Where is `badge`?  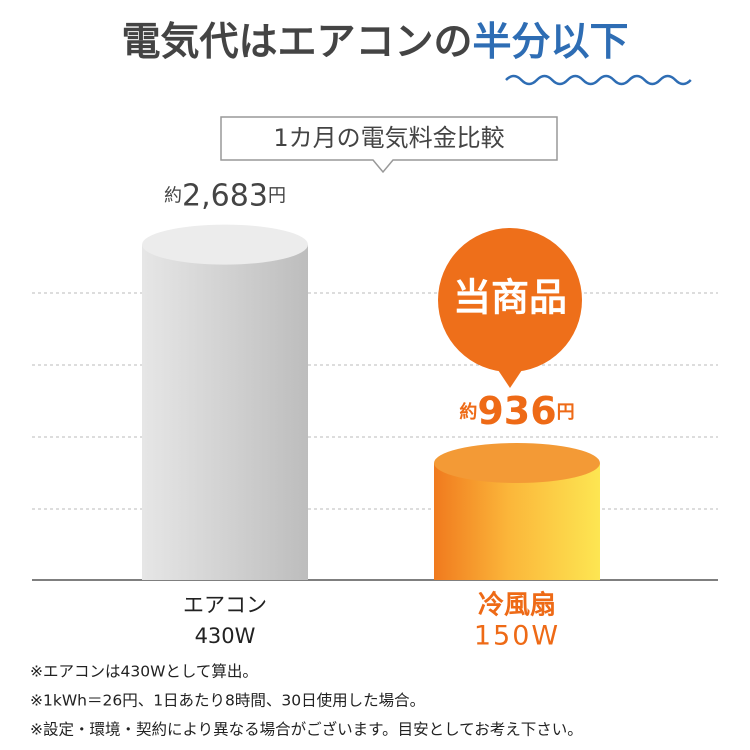 badge is located at coordinates (510, 300).